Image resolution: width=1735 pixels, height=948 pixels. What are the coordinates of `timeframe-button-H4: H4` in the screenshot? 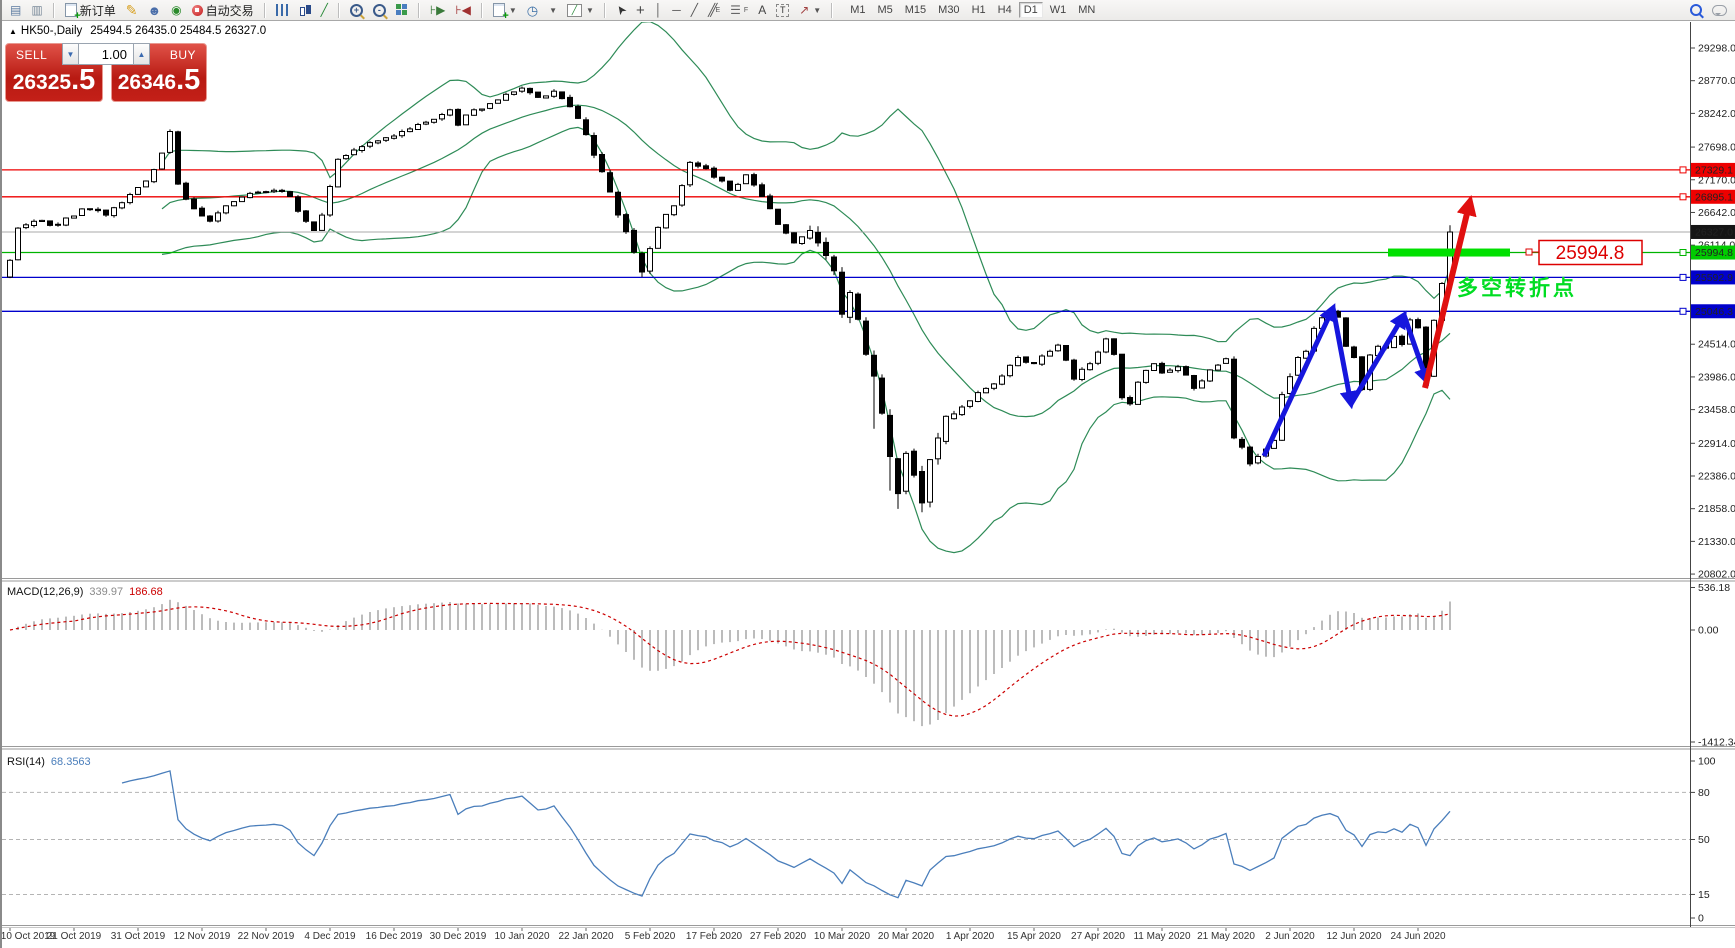 It's located at (1004, 10).